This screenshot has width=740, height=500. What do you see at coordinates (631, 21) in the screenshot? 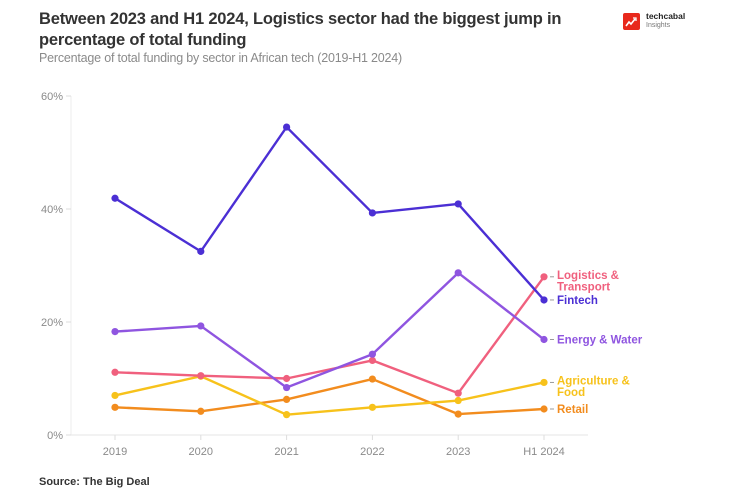
I see `trend-arrow-icon` at bounding box center [631, 21].